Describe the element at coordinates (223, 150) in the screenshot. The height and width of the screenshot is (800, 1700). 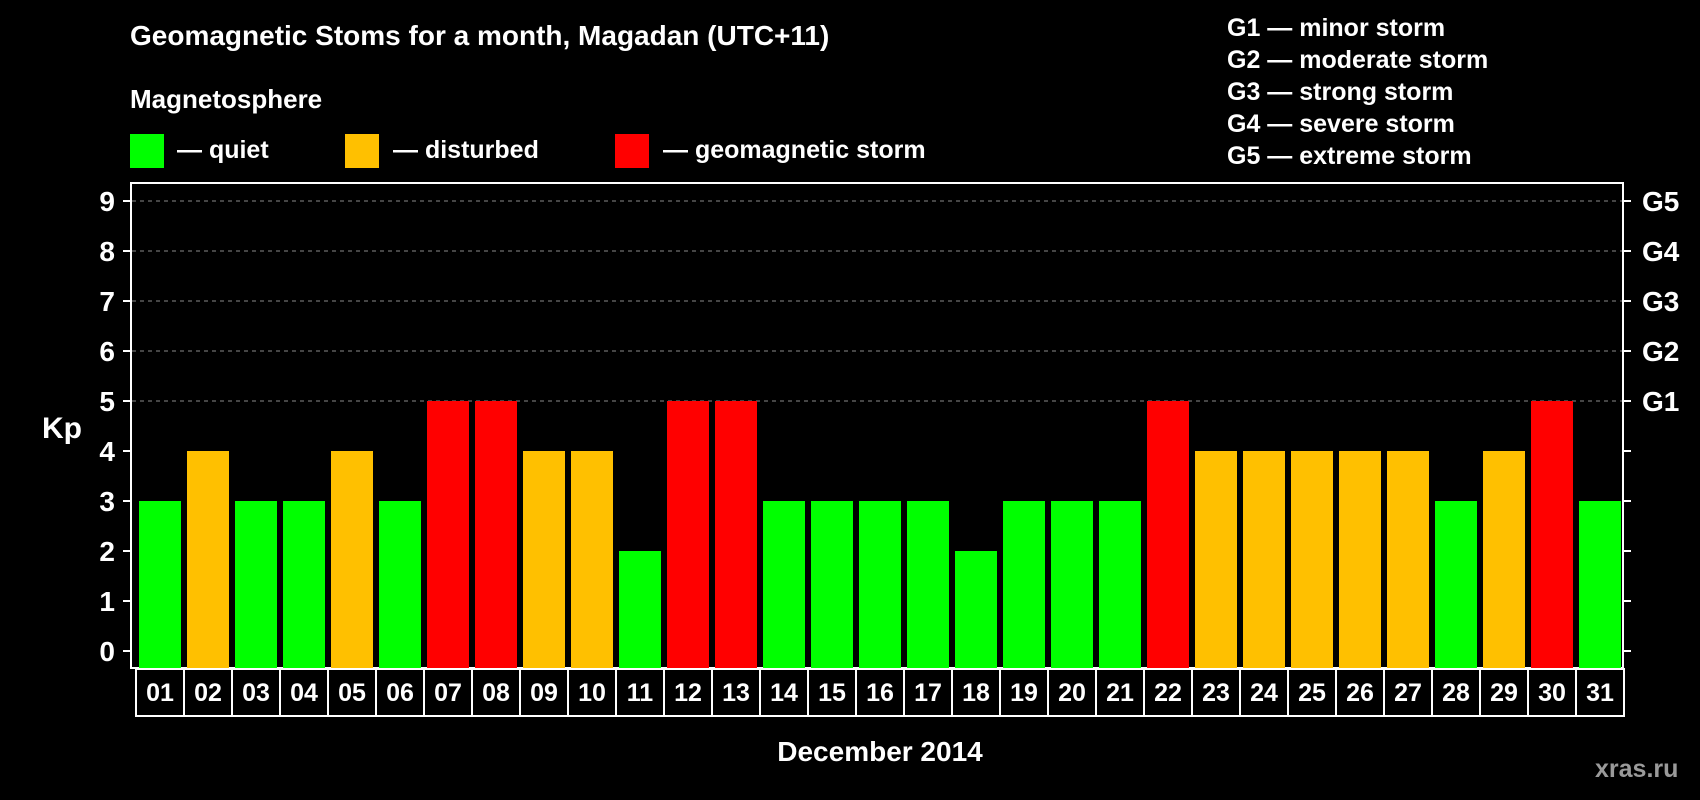
I see `legend-quiet-label: — quiet` at that location.